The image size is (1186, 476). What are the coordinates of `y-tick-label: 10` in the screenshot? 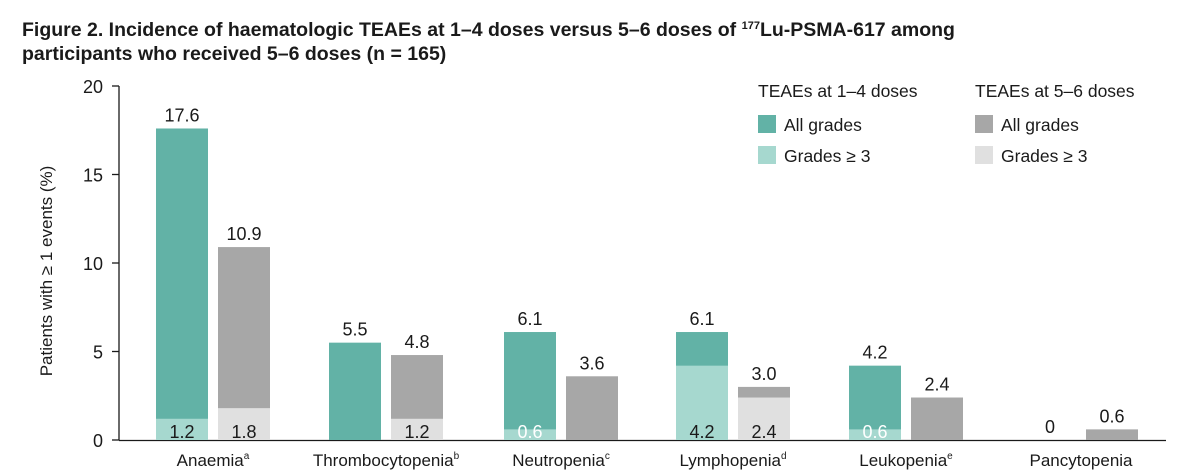 It's located at (93, 264).